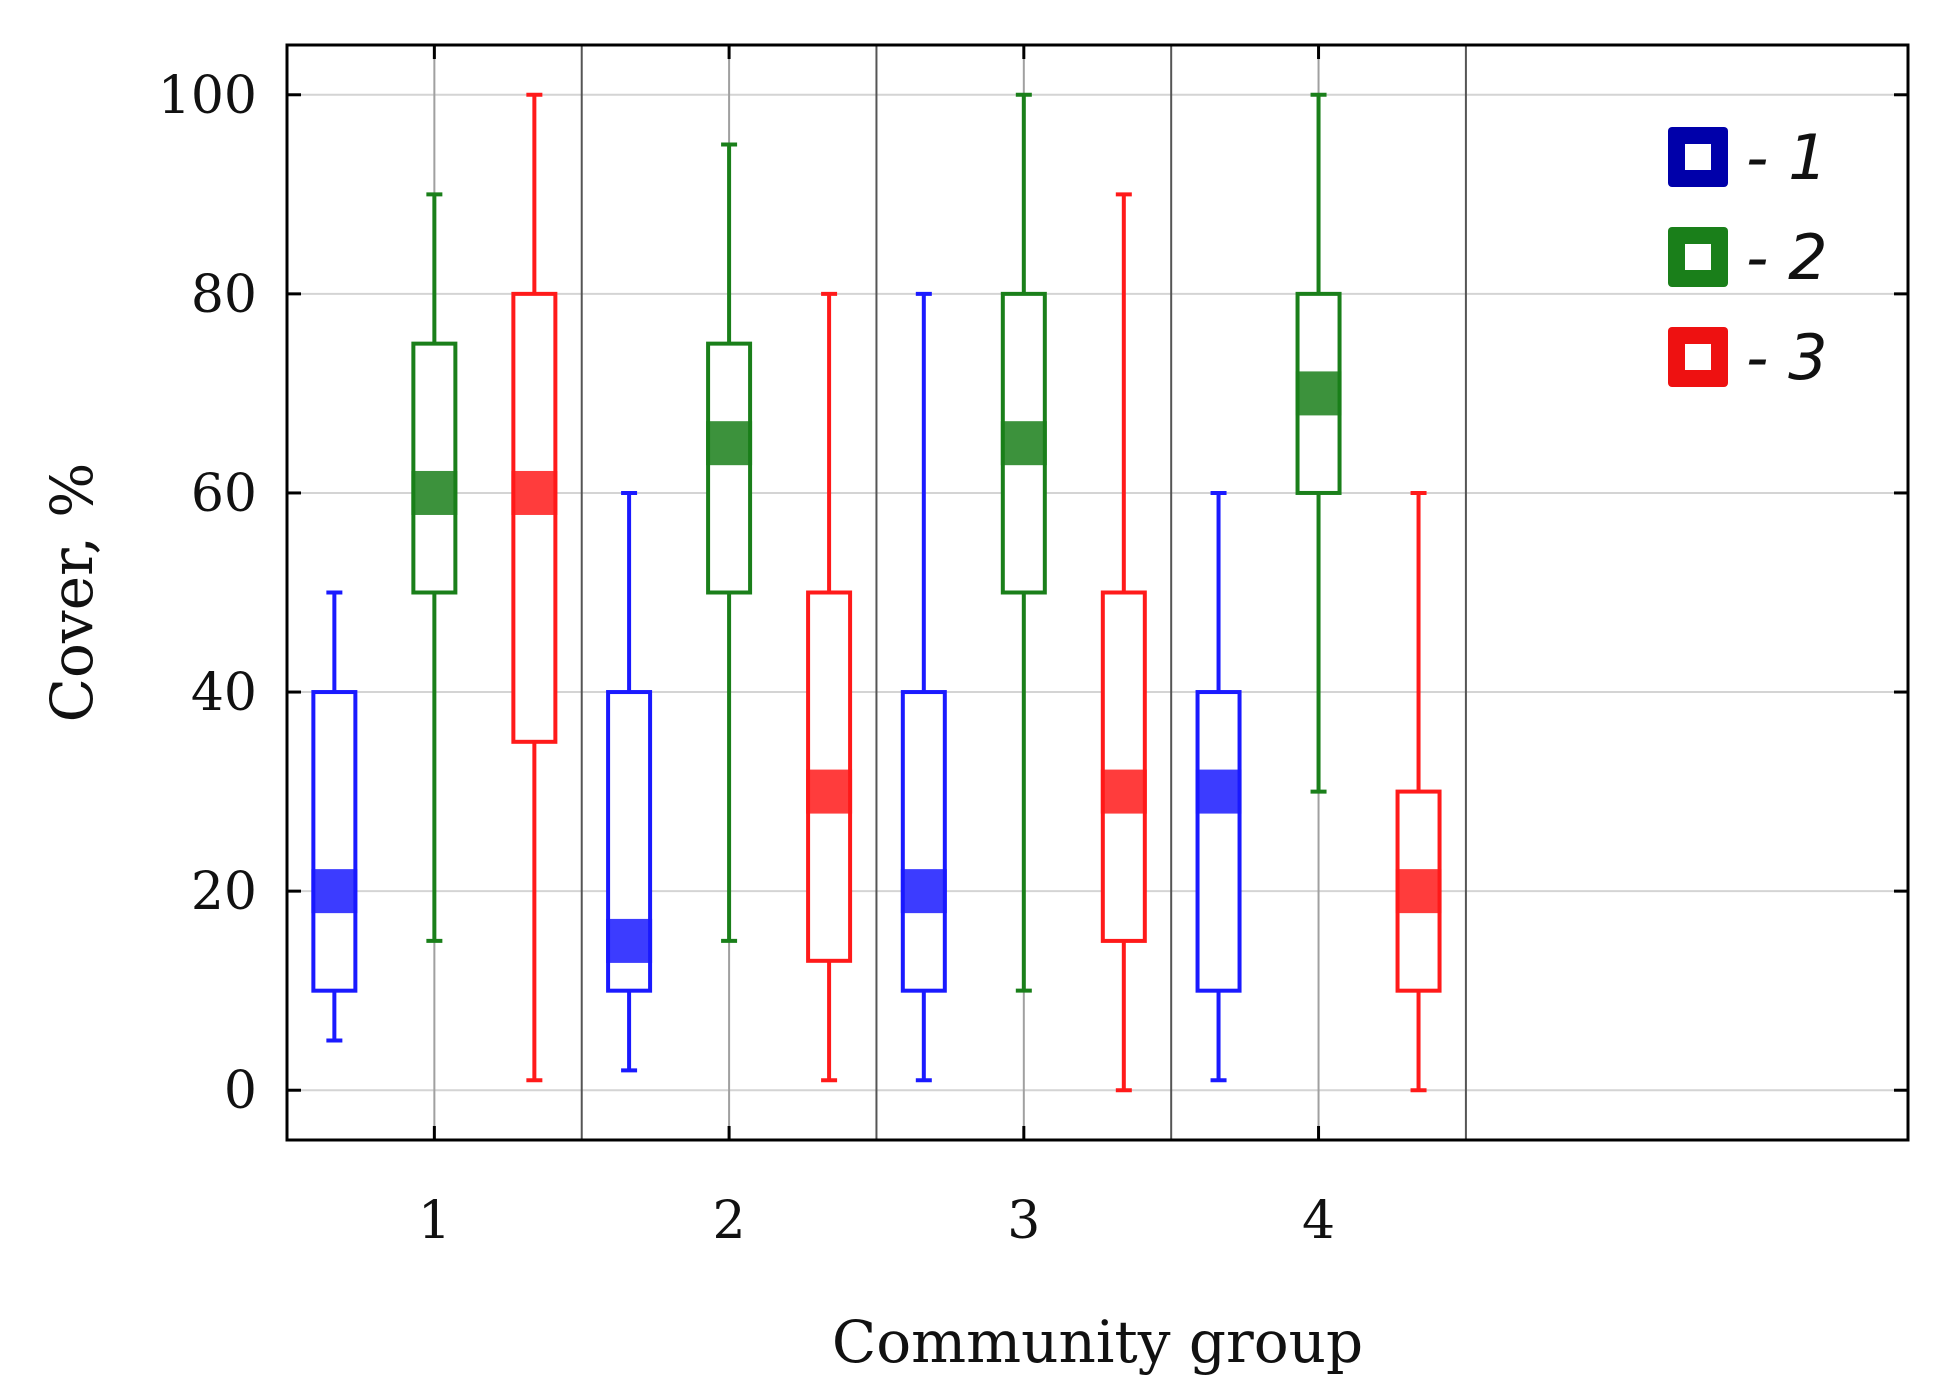  What do you see at coordinates (72, 593) in the screenshot?
I see `y-axis-title: Cover, %` at bounding box center [72, 593].